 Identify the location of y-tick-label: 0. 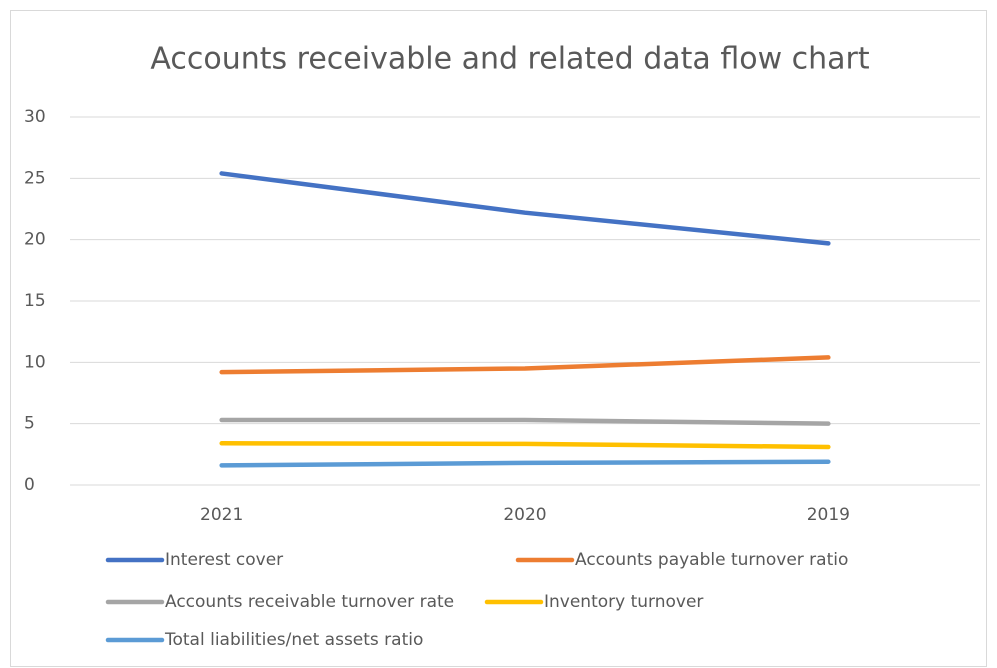
(29, 485).